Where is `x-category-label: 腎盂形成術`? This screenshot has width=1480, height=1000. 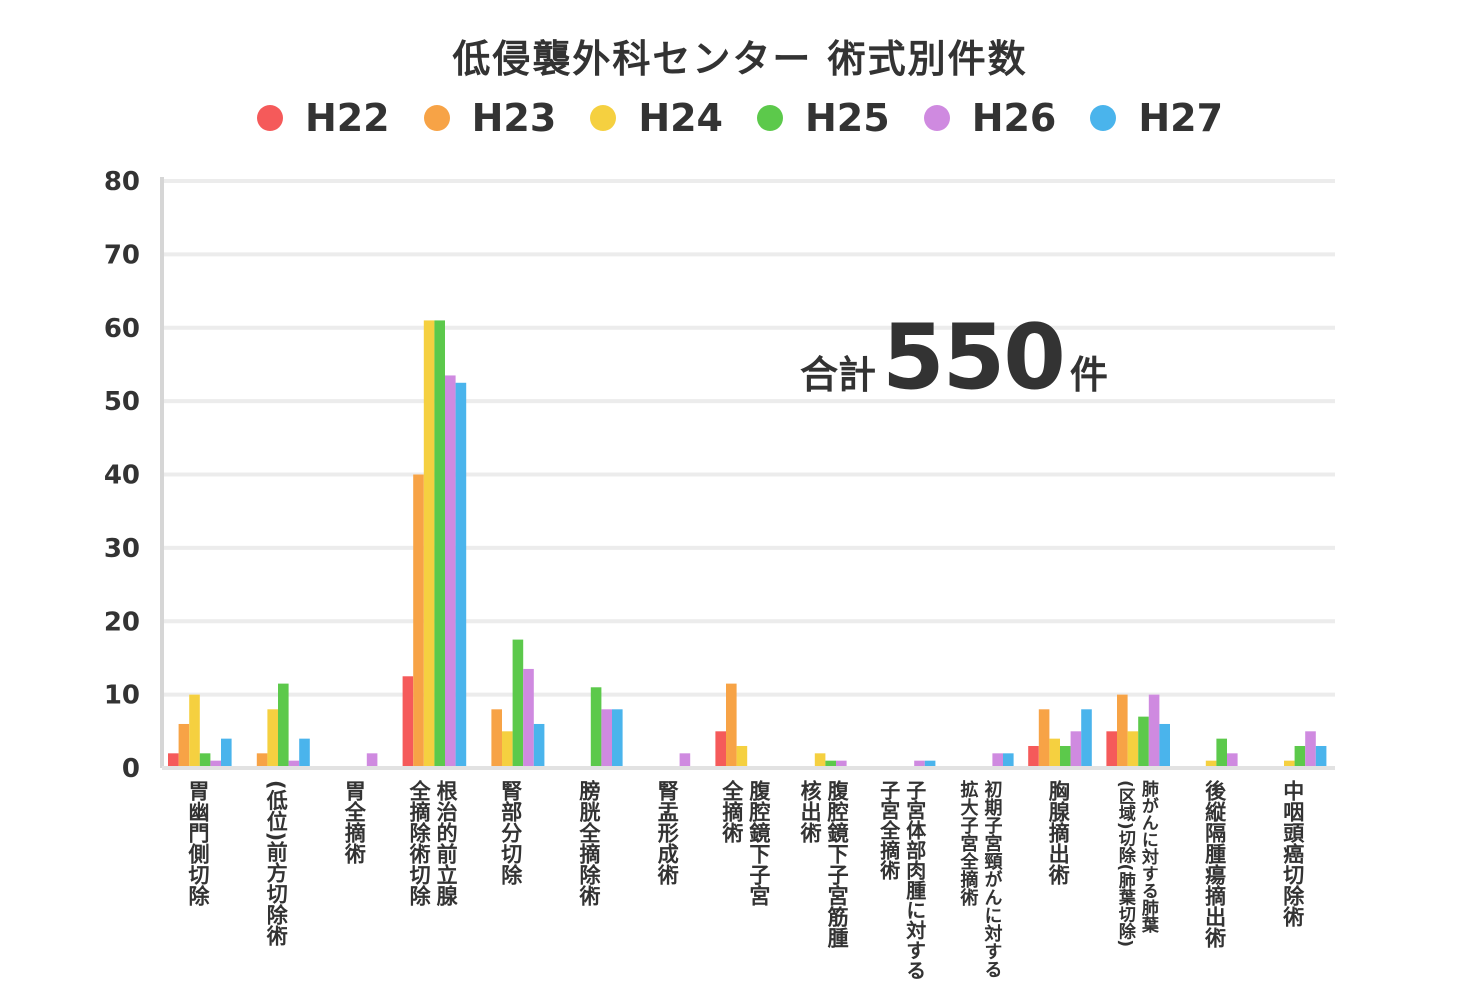 x-category-label: 腎盂形成術 is located at coordinates (667, 833).